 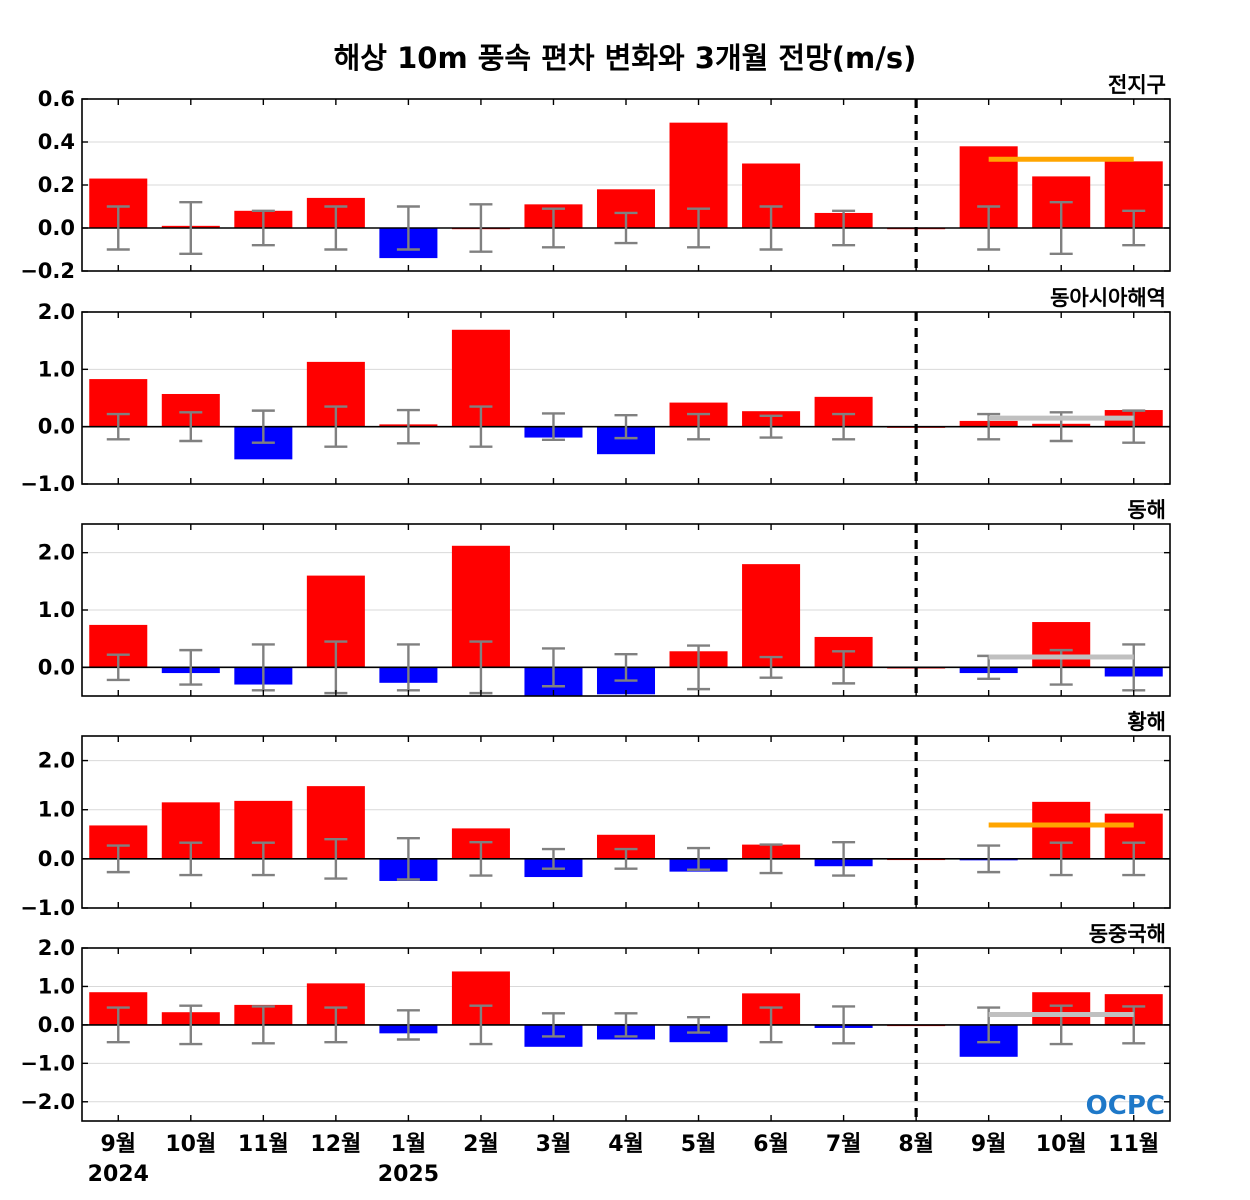 I want to click on x-tick-label: 7월, so click(x=844, y=1144).